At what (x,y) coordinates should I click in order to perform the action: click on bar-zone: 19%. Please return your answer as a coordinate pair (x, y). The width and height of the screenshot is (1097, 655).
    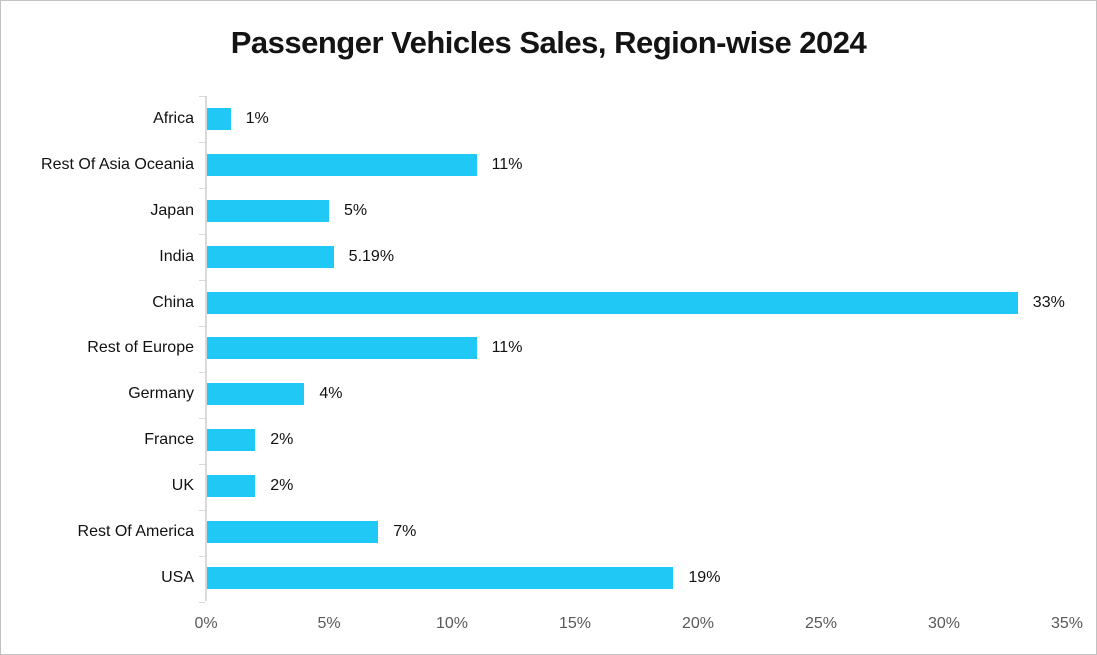
    Looking at the image, I should click on (636, 578).